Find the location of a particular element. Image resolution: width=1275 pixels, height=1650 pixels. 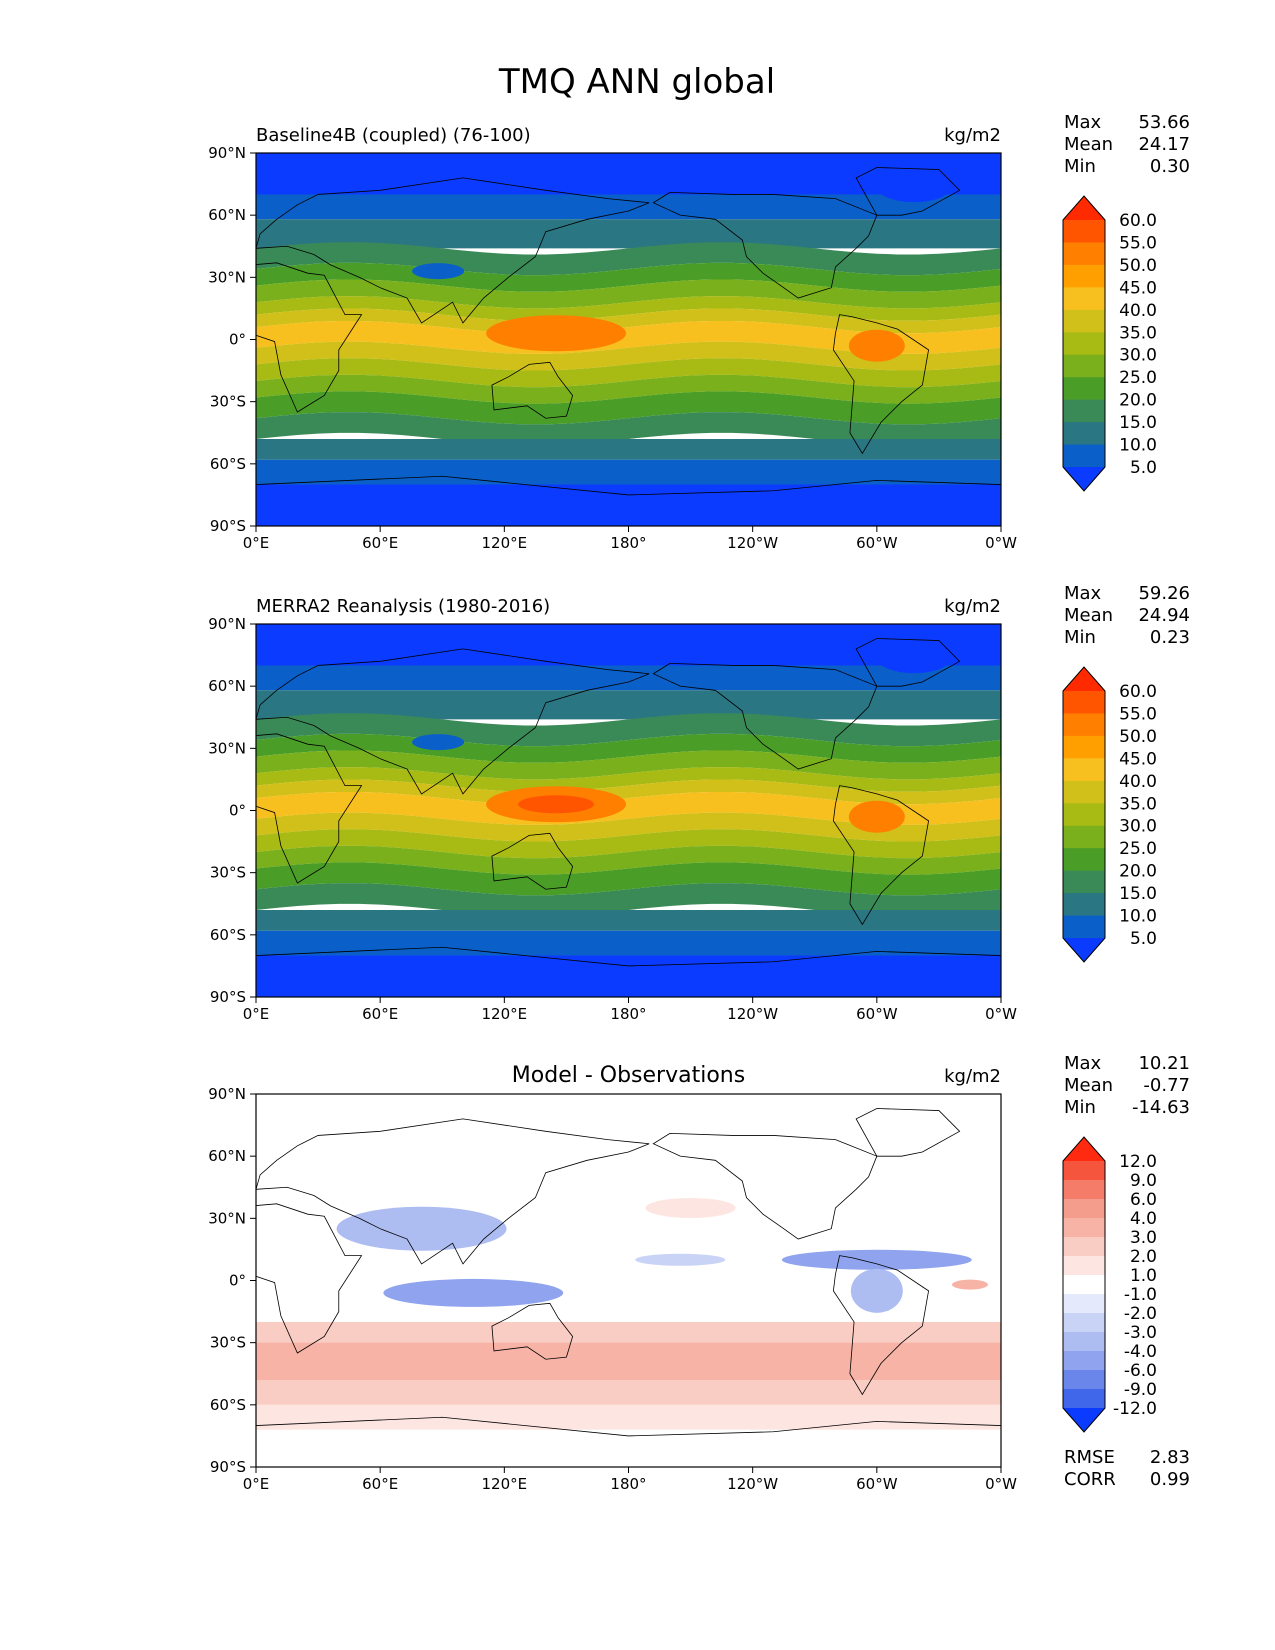

colorbar-label: 9.0 is located at coordinates (1143, 1181).